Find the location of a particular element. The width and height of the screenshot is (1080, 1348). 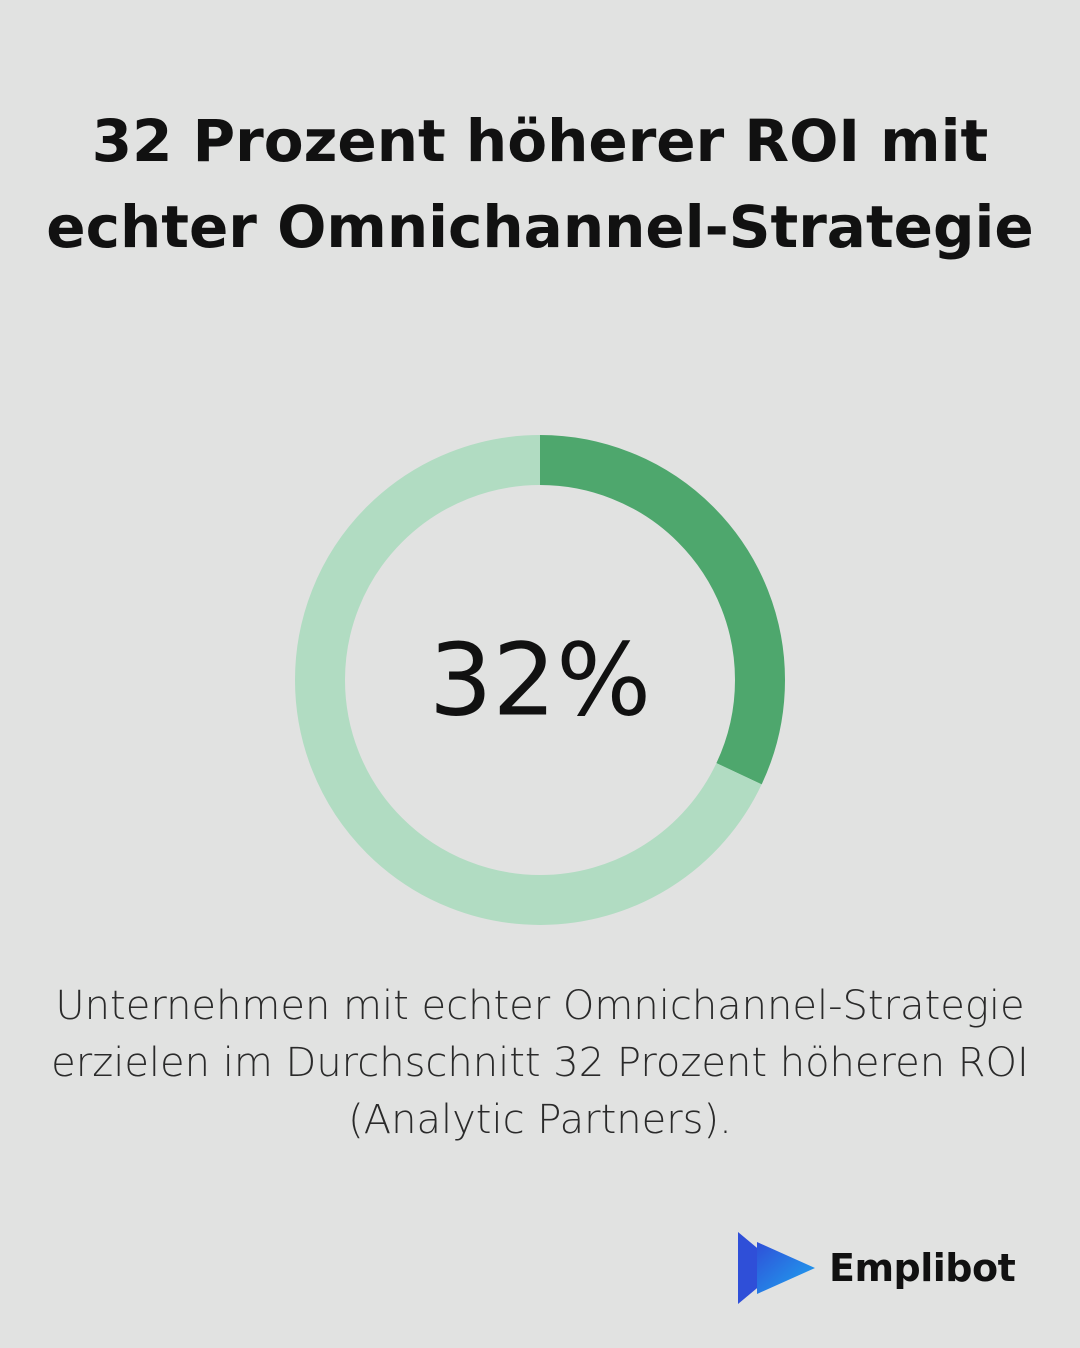

center-value-label: 32% is located at coordinates (540, 680).